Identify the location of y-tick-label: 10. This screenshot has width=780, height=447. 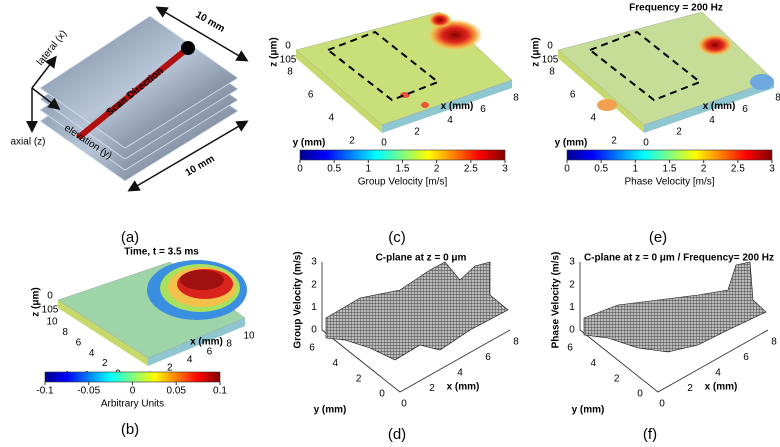
(52, 322).